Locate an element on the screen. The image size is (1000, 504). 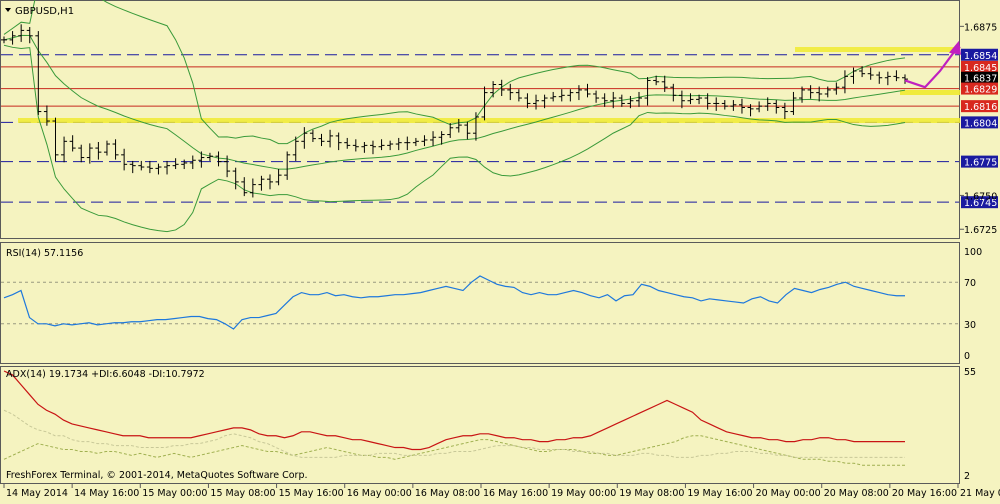
svg-text: 1.6829 is located at coordinates (980, 90).